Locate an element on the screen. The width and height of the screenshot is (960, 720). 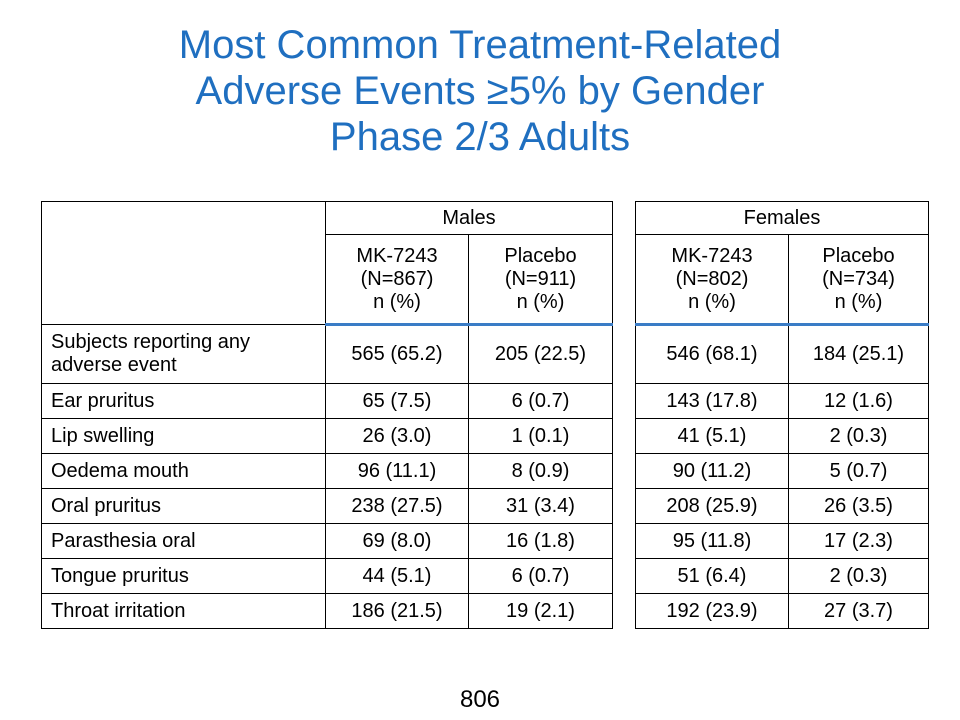
col-header-line: (N=734) is located at coordinates (858, 278).